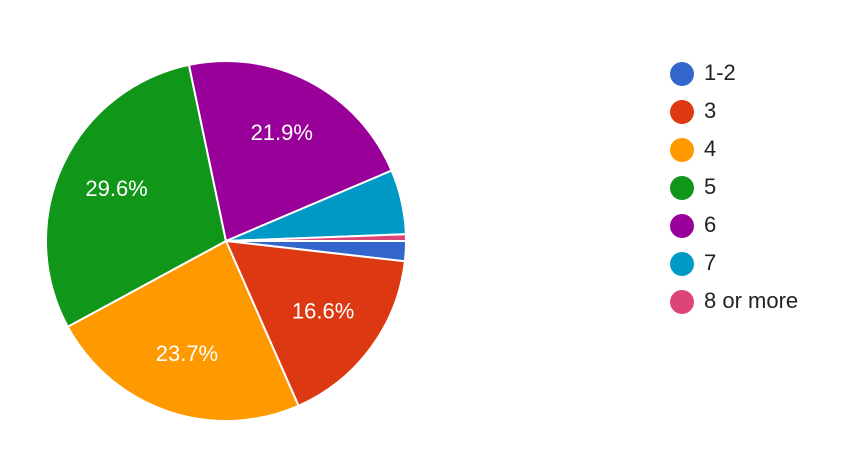  I want to click on slice-label: 23.7%, so click(187, 353).